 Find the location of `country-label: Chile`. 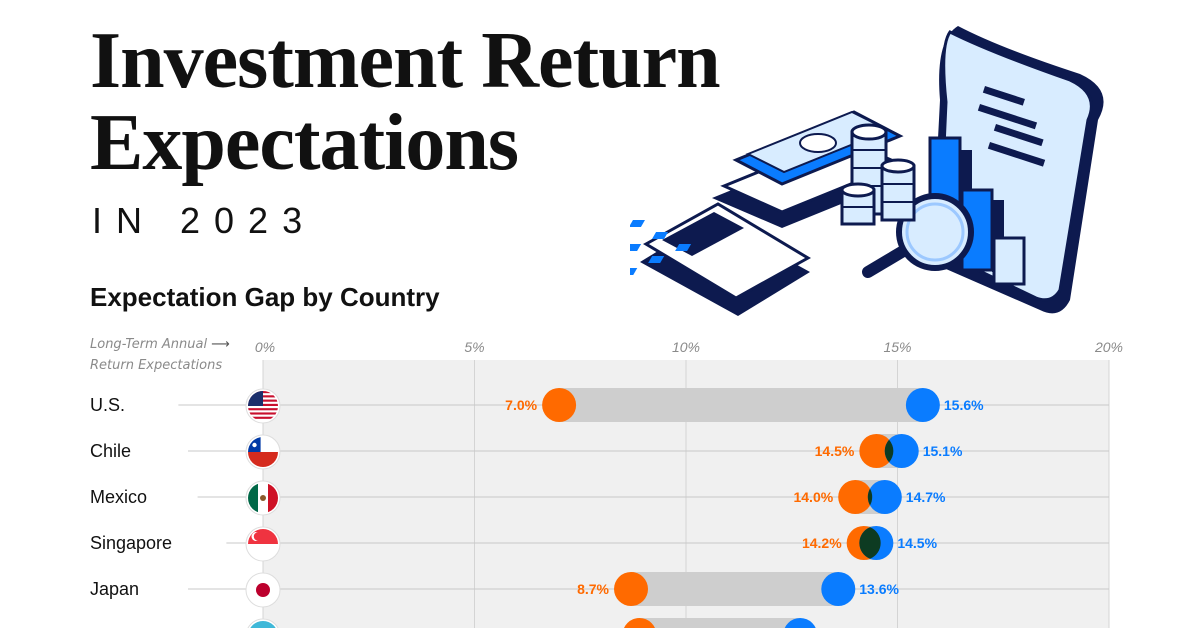

country-label: Chile is located at coordinates (110, 451).